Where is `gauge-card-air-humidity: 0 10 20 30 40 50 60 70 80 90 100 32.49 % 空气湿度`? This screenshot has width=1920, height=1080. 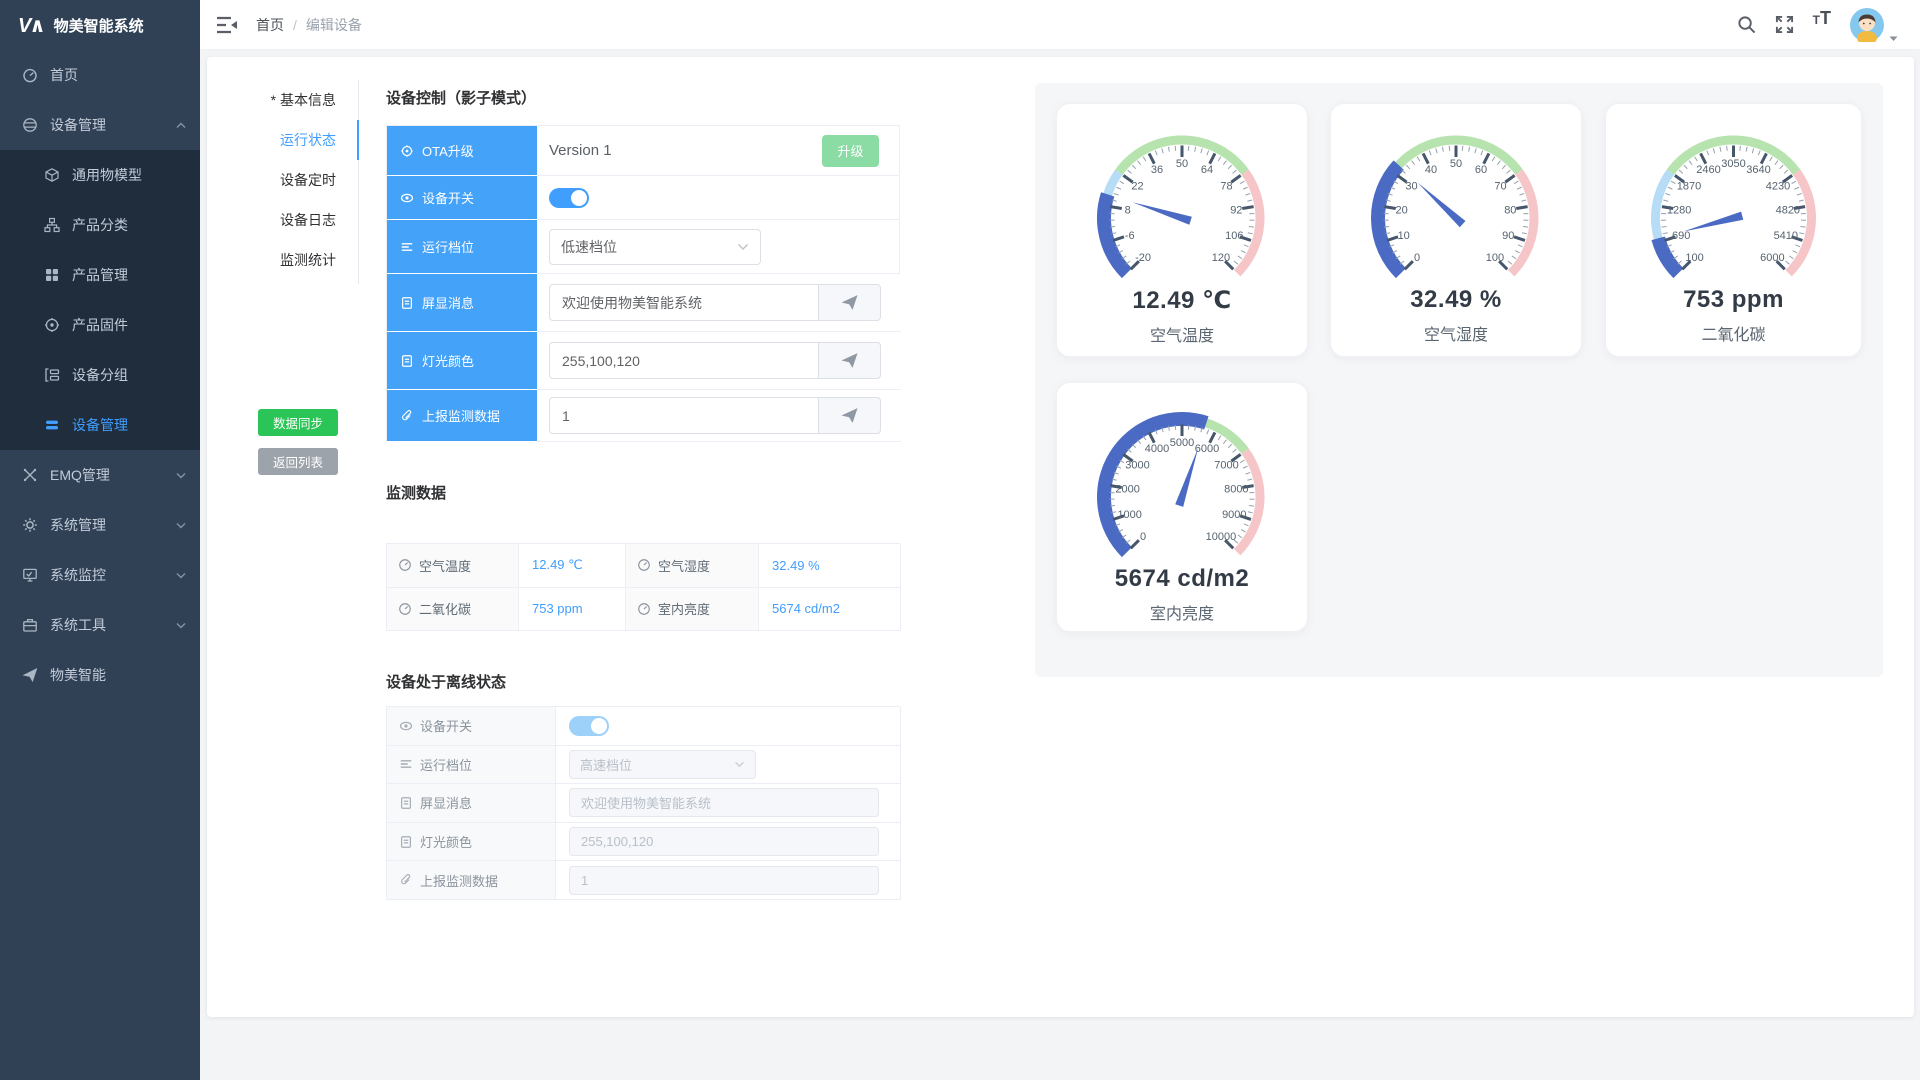
gauge-card-air-humidity: 0 10 20 30 40 50 60 70 80 90 100 32.49 % 空气湿度 is located at coordinates (1456, 230).